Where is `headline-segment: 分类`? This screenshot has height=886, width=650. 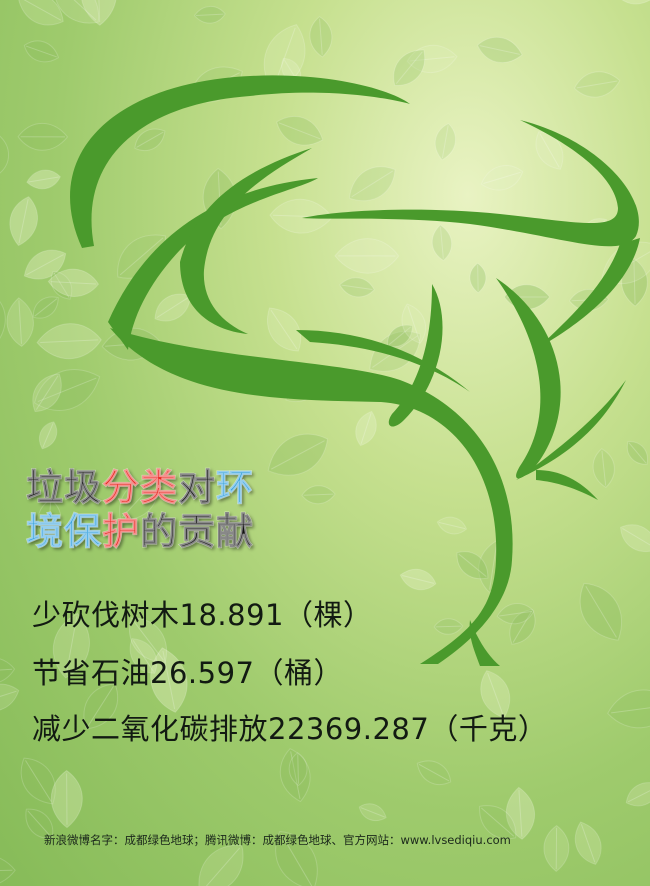 headline-segment: 分类 is located at coordinates (140, 488).